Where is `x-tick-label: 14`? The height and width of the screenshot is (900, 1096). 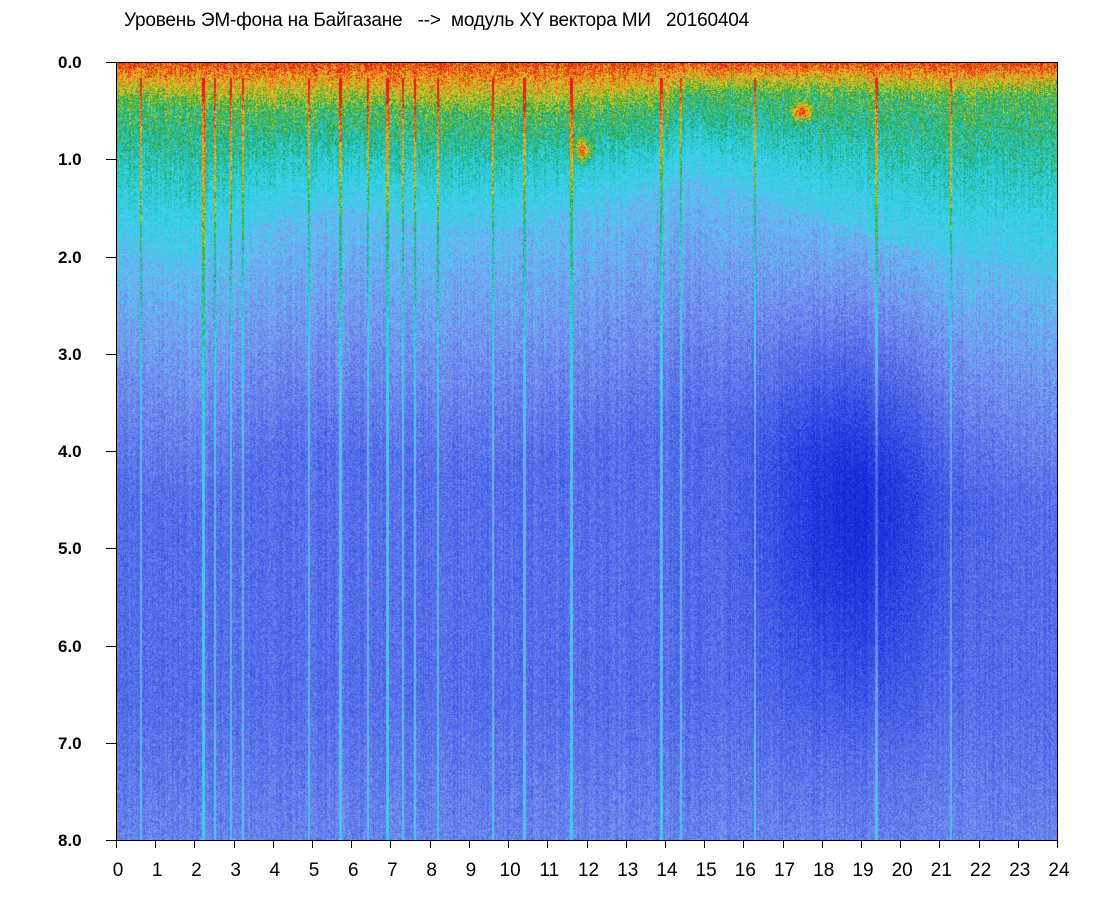 x-tick-label: 14 is located at coordinates (667, 870).